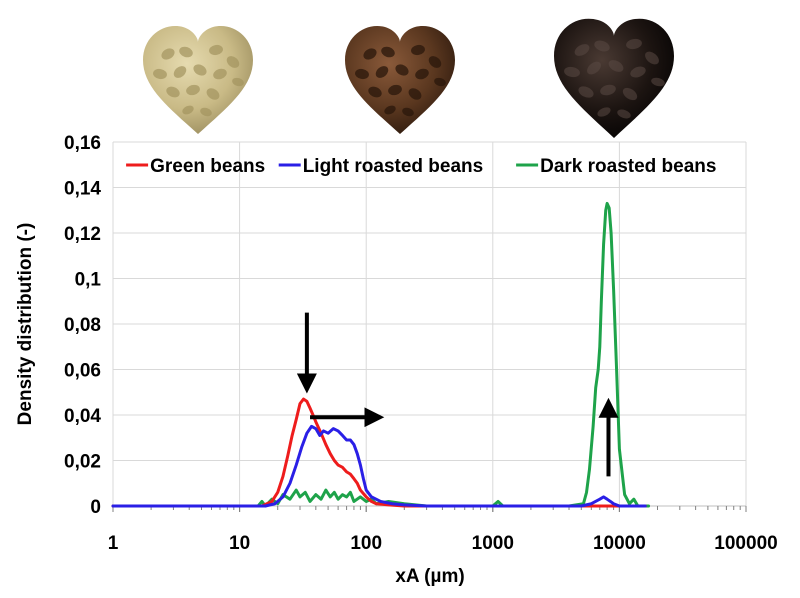  What do you see at coordinates (207, 166) in the screenshot?
I see `legend-label: Green beans` at bounding box center [207, 166].